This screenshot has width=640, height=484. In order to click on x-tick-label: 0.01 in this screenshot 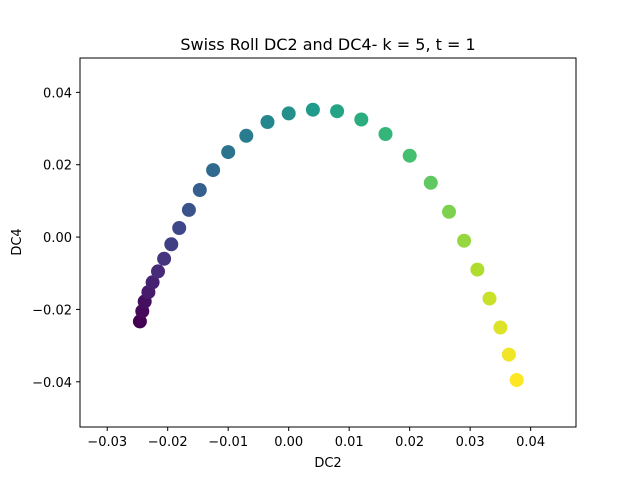, I will do `click(349, 442)`.